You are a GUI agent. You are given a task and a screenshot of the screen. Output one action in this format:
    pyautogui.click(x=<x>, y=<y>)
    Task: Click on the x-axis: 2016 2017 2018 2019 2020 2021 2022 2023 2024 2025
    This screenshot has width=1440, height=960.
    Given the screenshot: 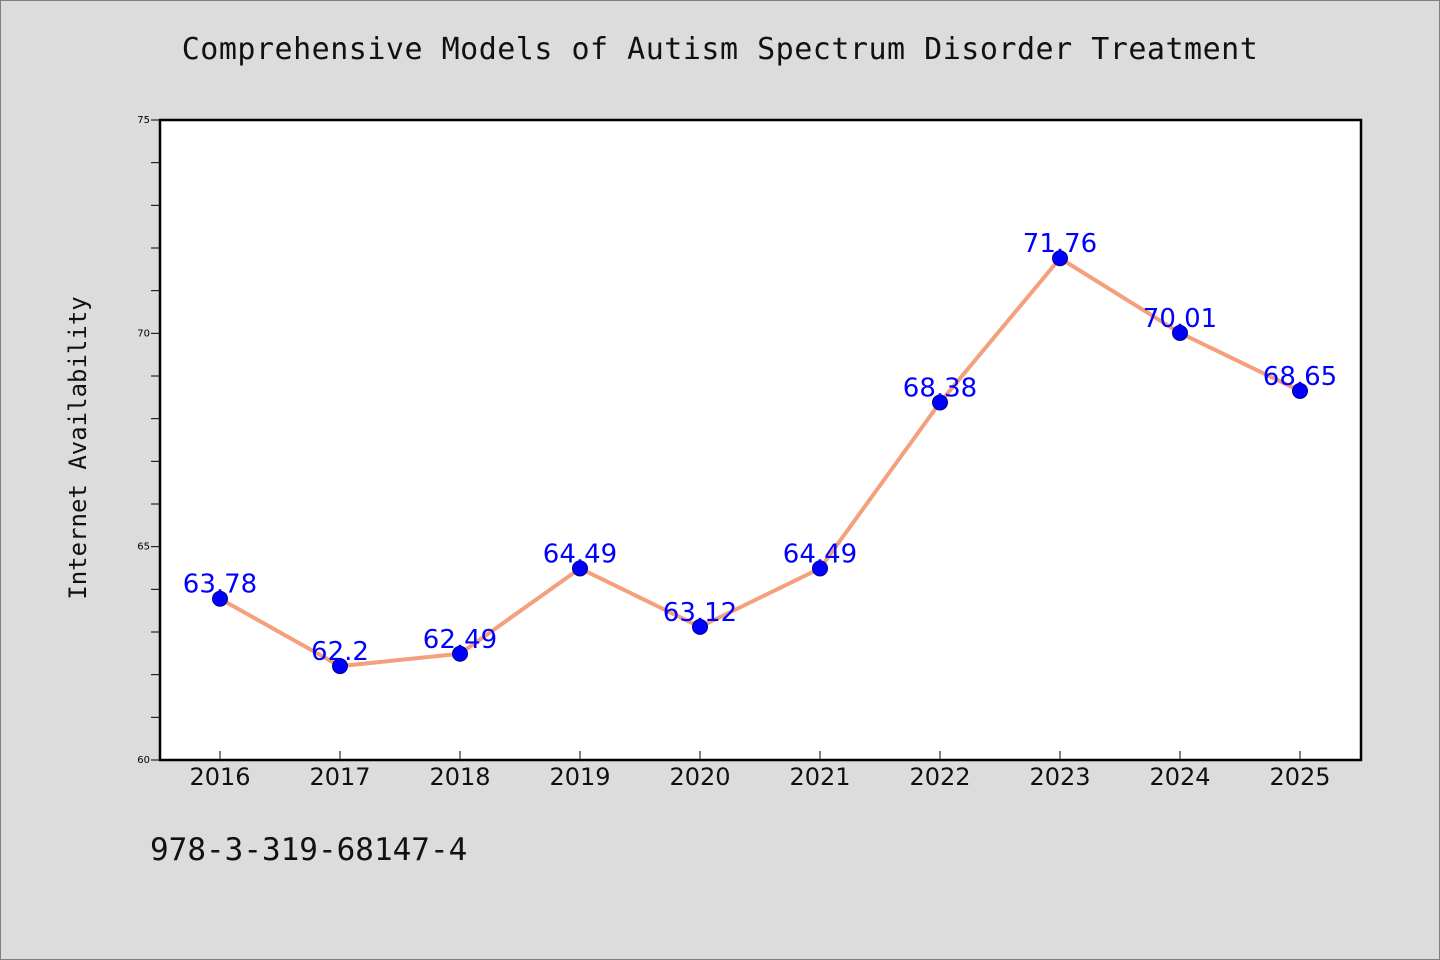 What is the action you would take?
    pyautogui.click(x=760, y=771)
    